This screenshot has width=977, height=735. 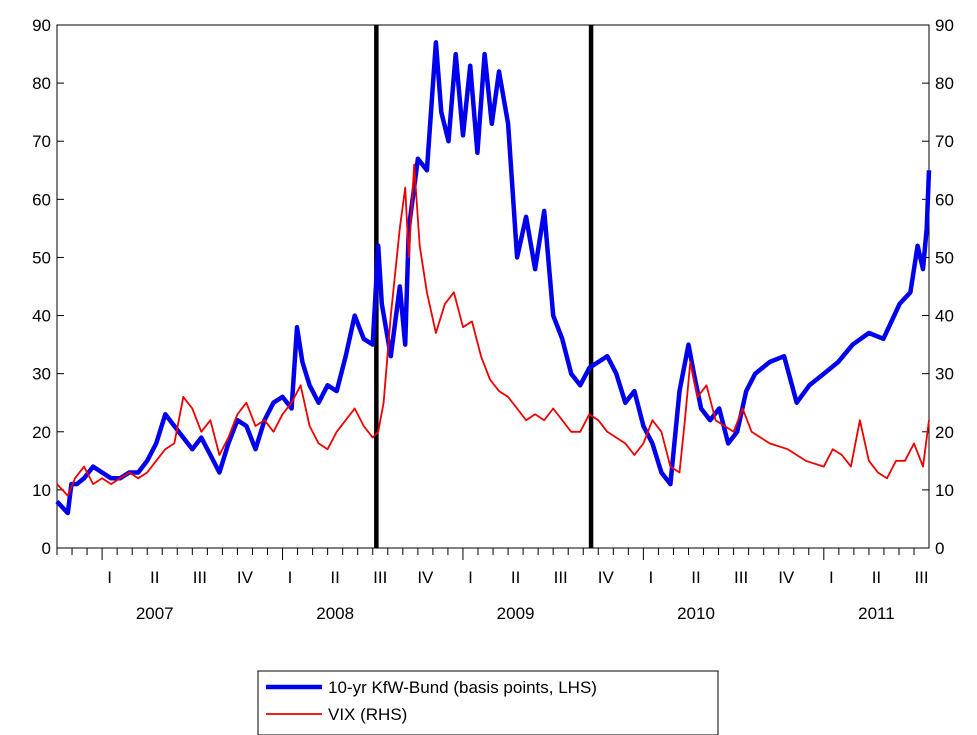 I want to click on y-right-tick-label: 30, so click(x=944, y=374).